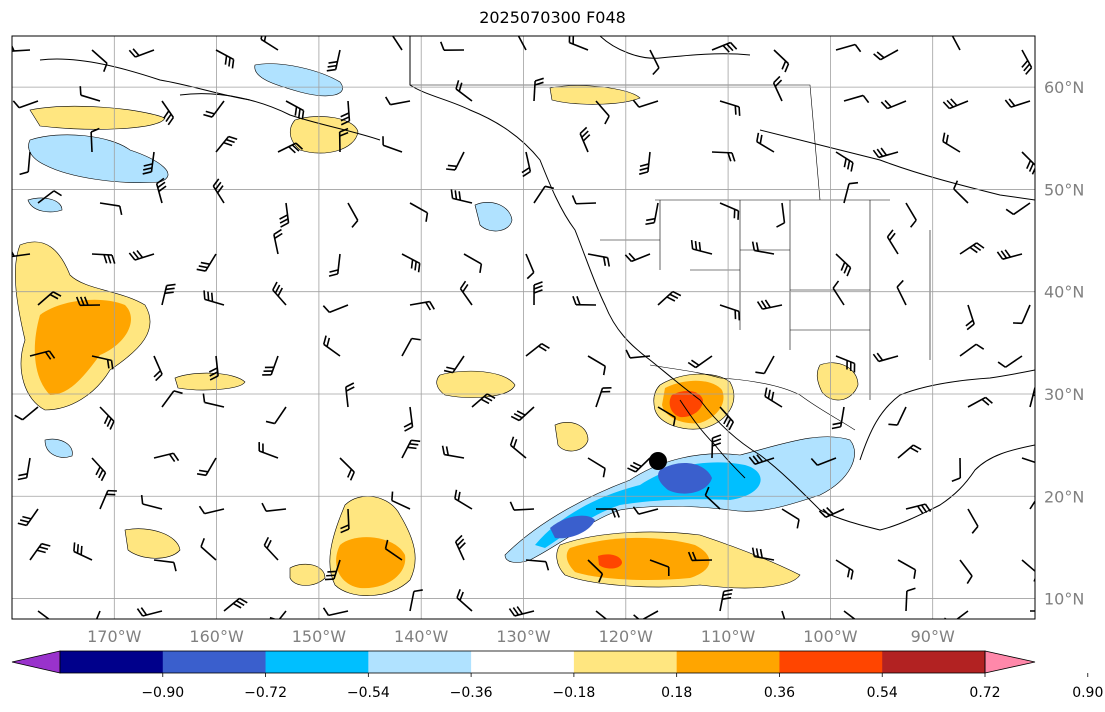 The image size is (1105, 712). Describe the element at coordinates (752, 397) in the screenshot. I see `border` at that location.